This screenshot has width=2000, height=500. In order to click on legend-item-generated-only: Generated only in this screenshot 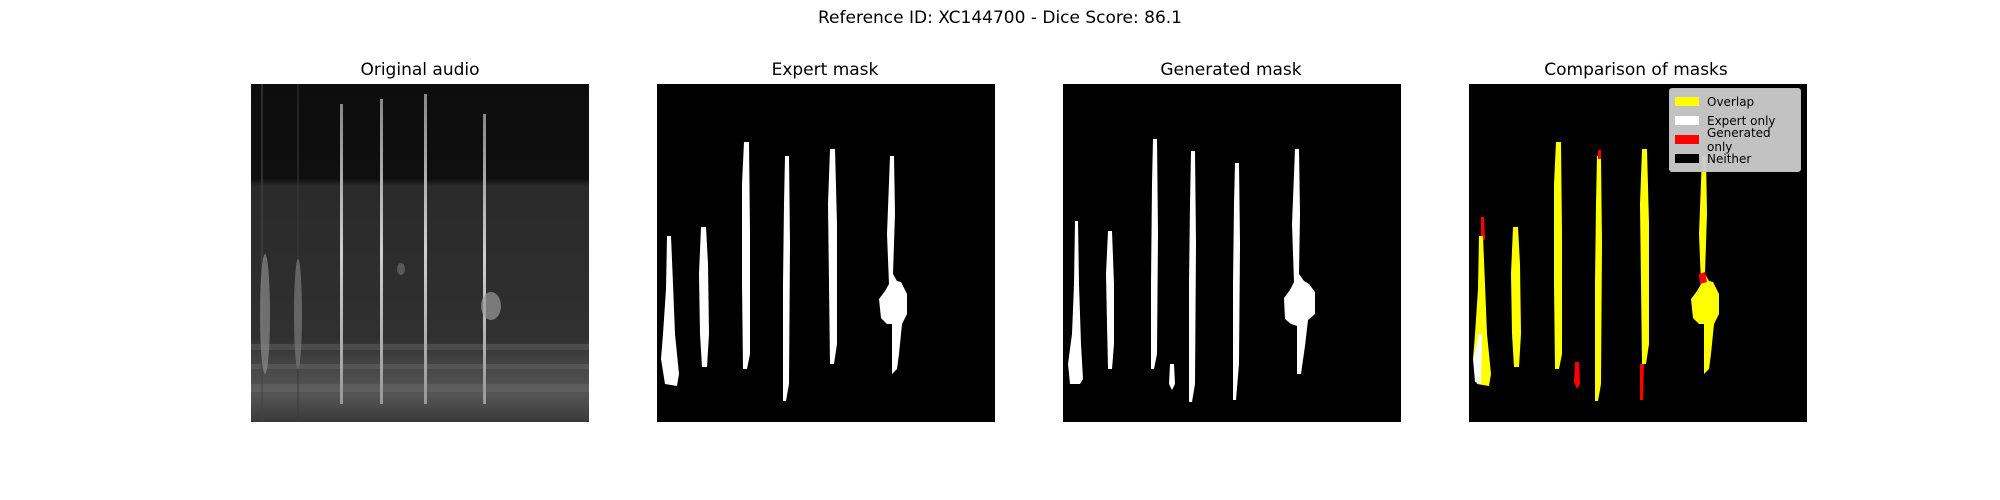, I will do `click(1735, 140)`.